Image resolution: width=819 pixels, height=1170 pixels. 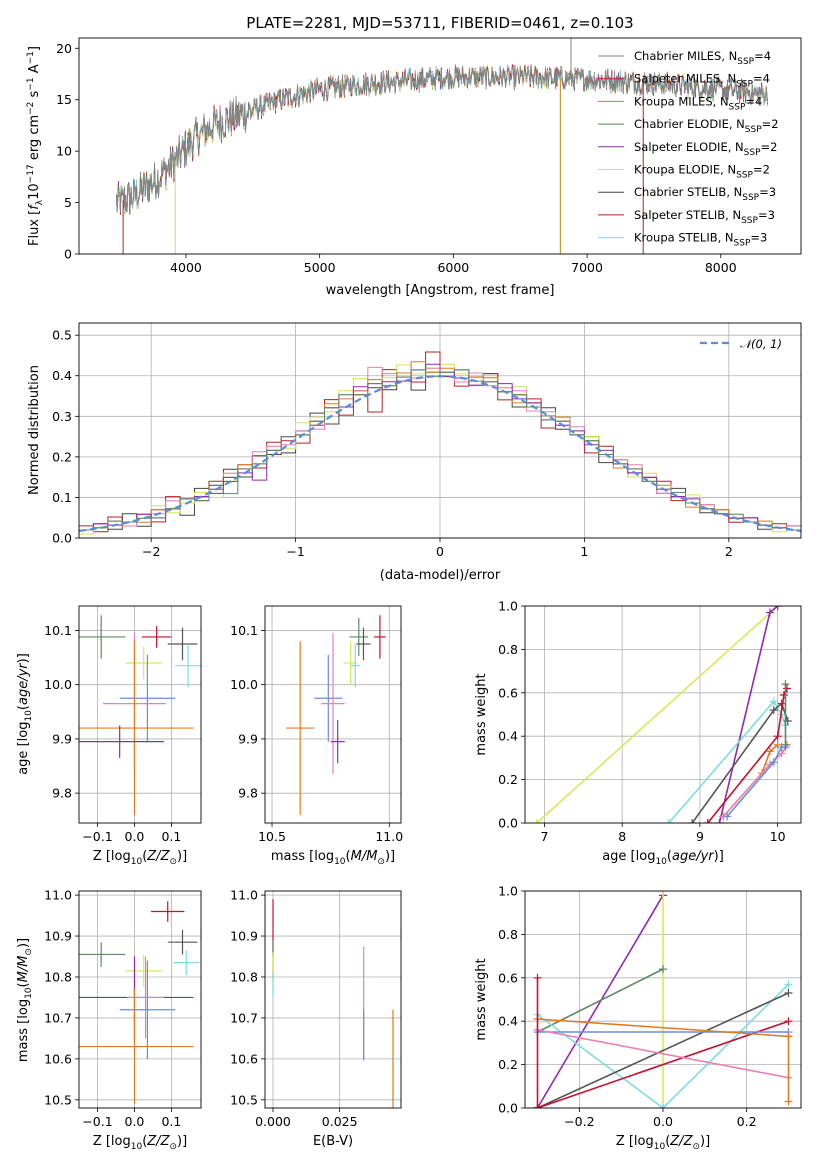 I want to click on x-axis-label-part: Z [log, so click(x=112, y=1141).